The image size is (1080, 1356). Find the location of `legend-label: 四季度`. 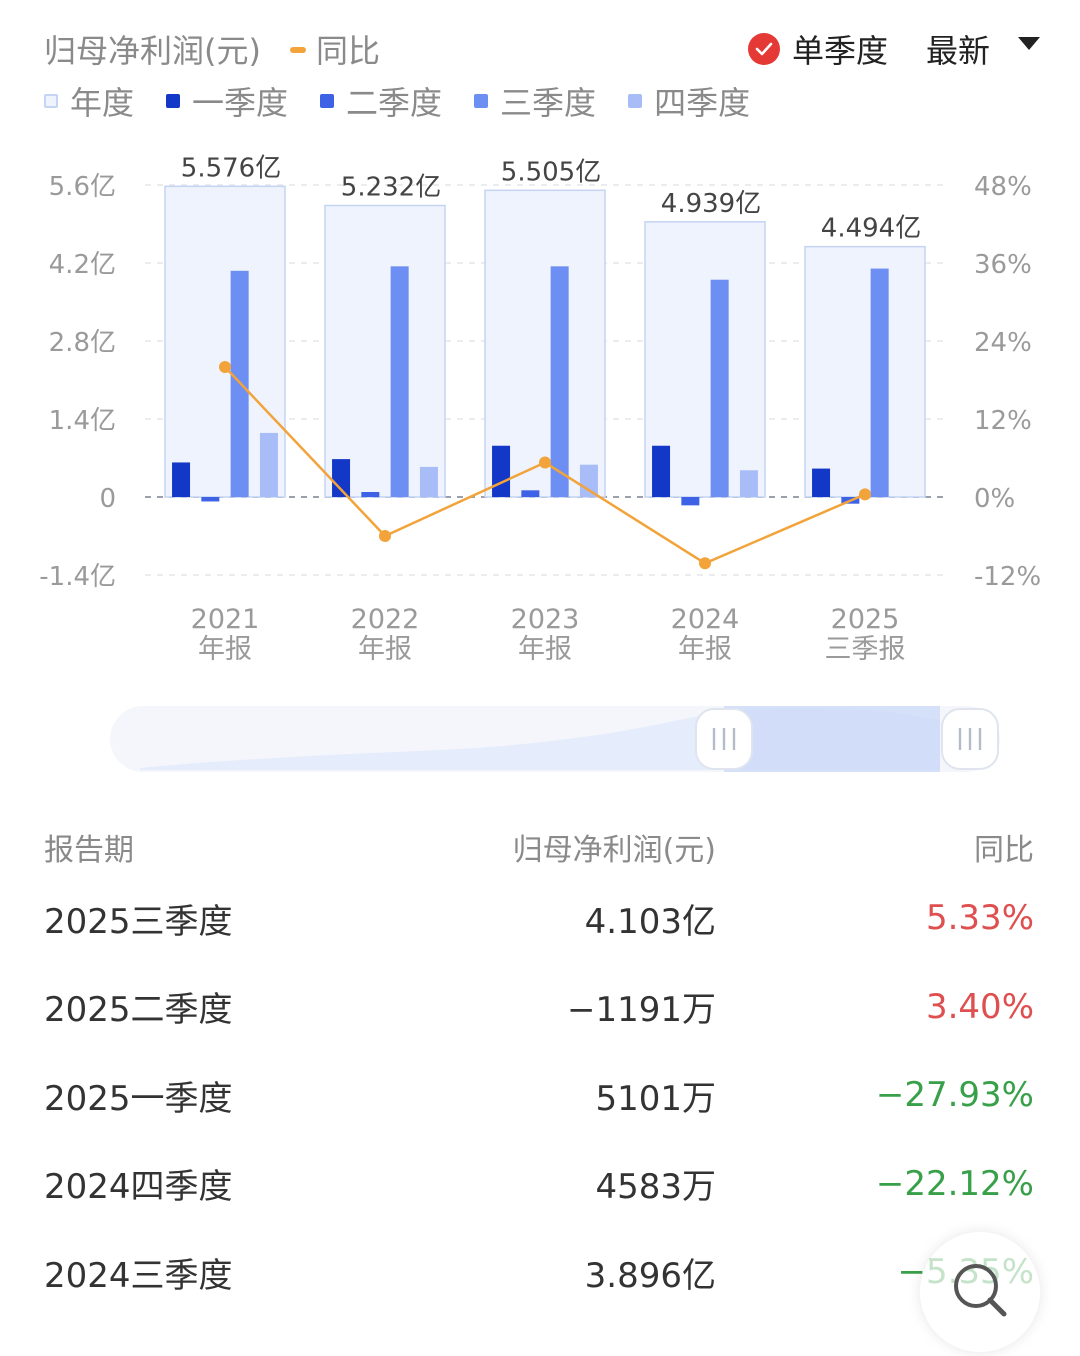

legend-label: 四季度 is located at coordinates (702, 103).